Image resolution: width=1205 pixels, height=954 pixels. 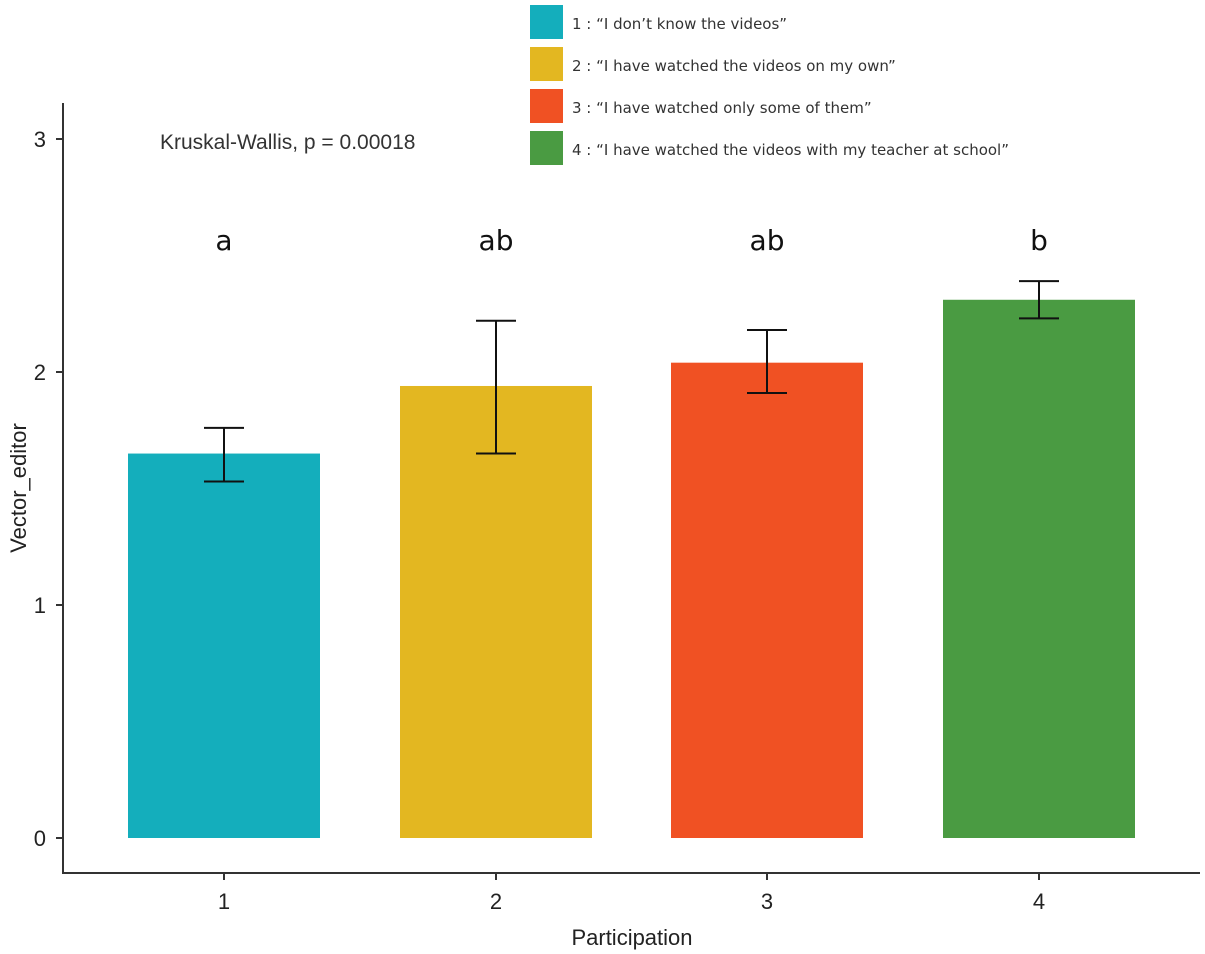 What do you see at coordinates (223, 240) in the screenshot?
I see `significance-letter-1: a` at bounding box center [223, 240].